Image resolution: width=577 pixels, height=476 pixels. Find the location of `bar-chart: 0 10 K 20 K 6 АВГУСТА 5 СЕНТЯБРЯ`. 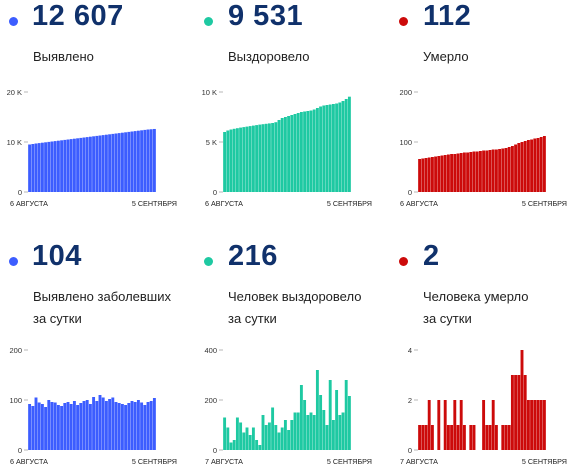

bar-chart: 0 10 K 20 K 6 АВГУСТА 5 СЕНТЯБРЯ is located at coordinates (92, 148).